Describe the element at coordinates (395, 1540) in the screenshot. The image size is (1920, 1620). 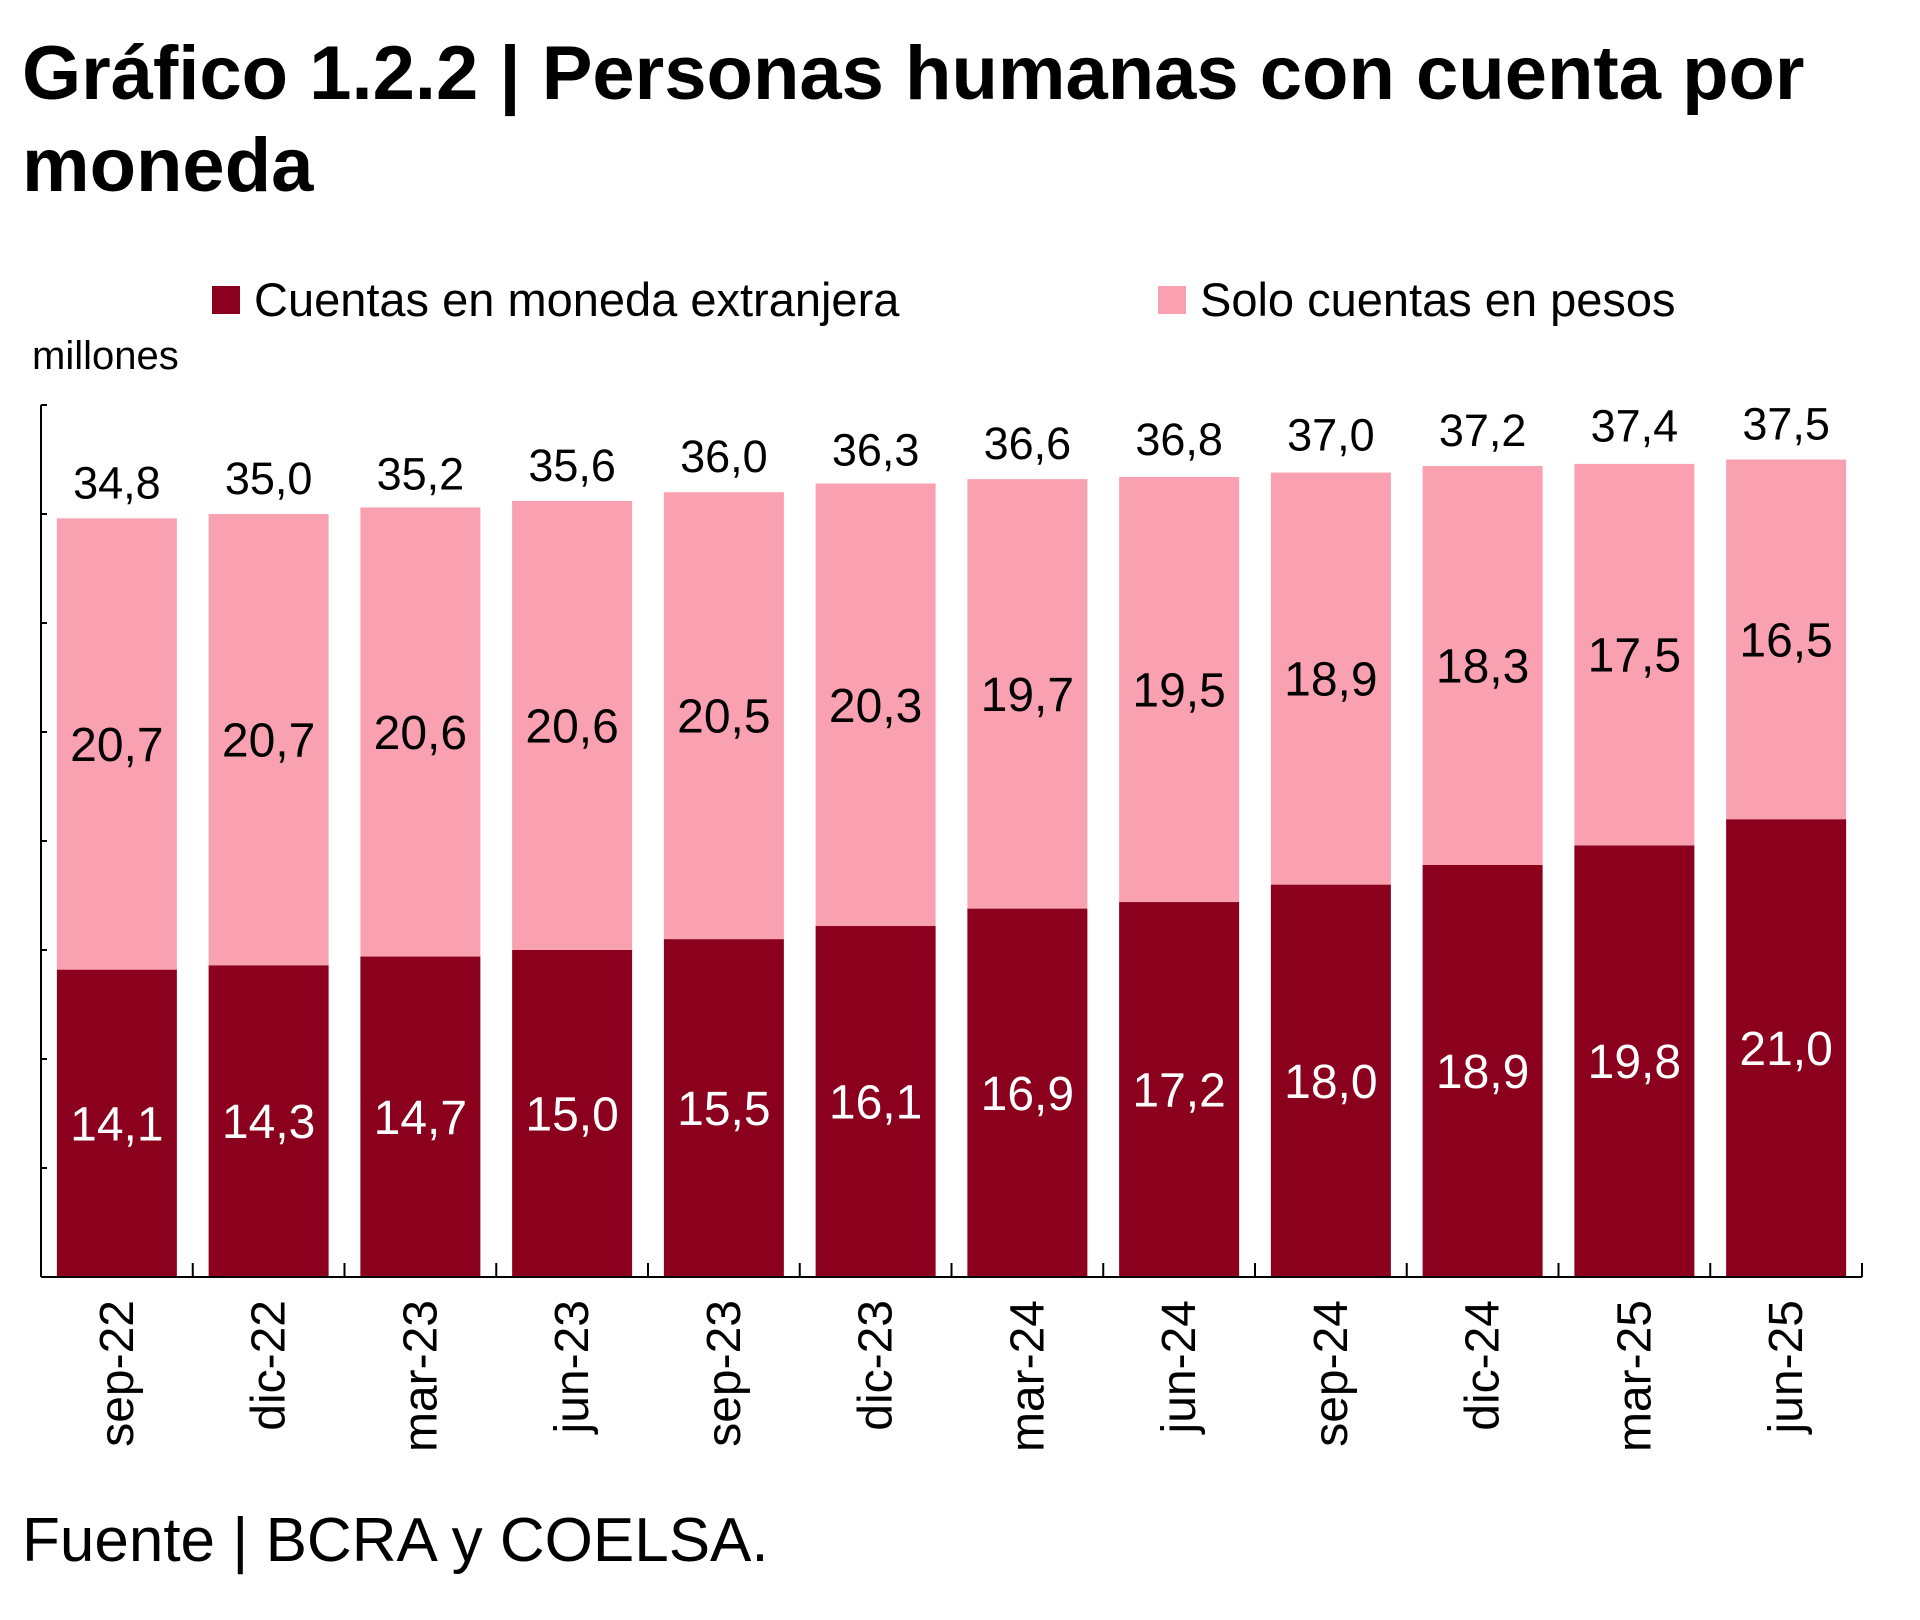
I see `source-note: Fuente | BCRA y COELSA.` at that location.